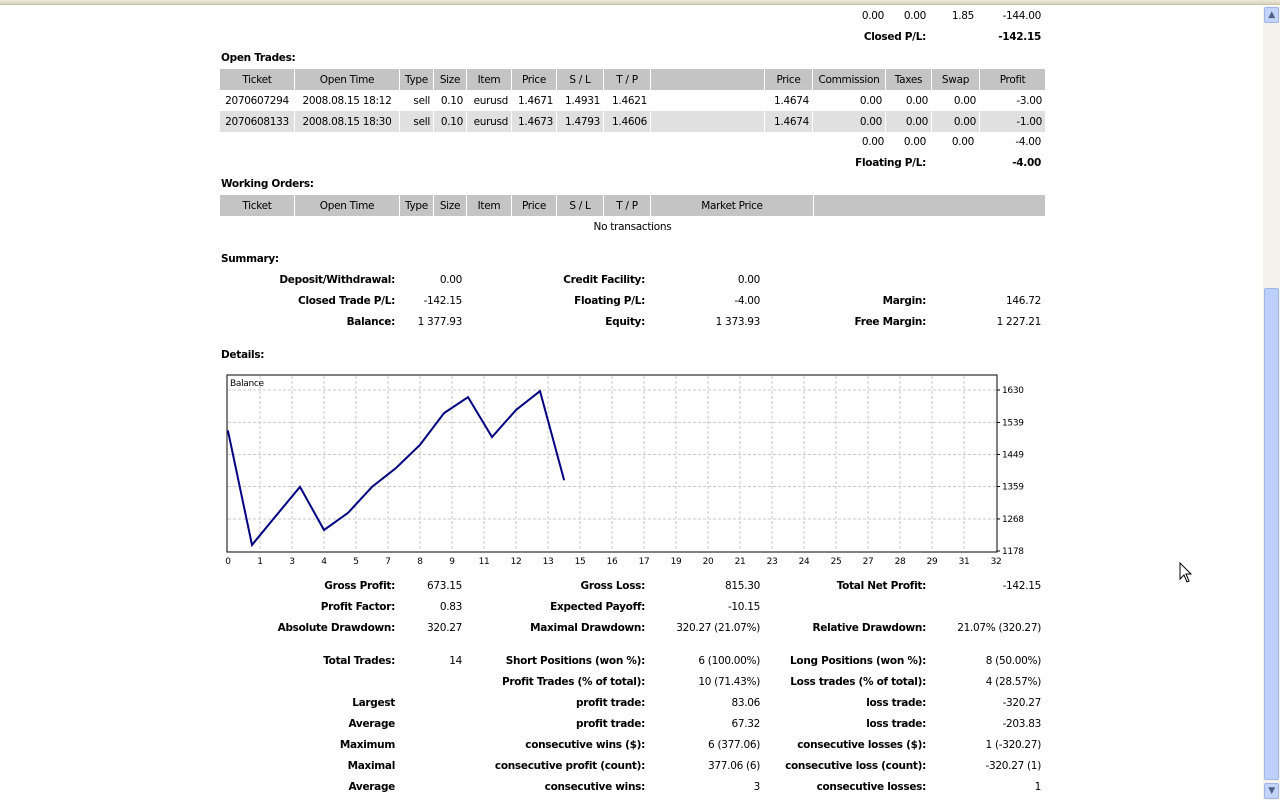  What do you see at coordinates (597, 607) in the screenshot?
I see `stat-label: Expected Payoff:` at bounding box center [597, 607].